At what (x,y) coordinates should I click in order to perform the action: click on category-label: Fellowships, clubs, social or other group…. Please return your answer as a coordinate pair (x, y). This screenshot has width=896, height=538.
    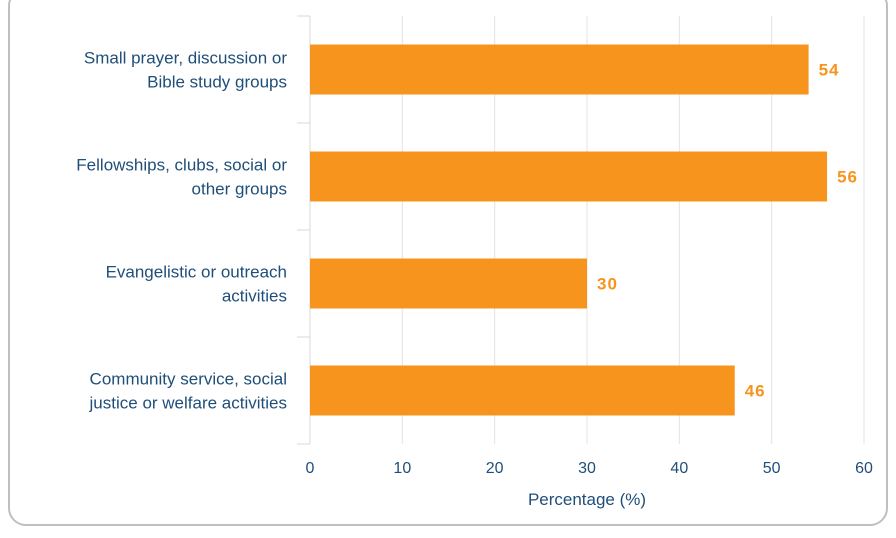
    Looking at the image, I should click on (181, 177).